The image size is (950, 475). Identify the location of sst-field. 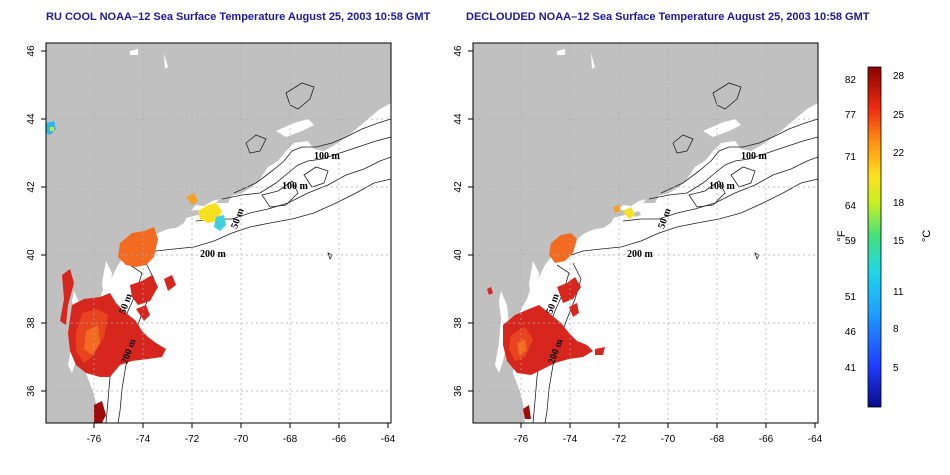
(136, 272).